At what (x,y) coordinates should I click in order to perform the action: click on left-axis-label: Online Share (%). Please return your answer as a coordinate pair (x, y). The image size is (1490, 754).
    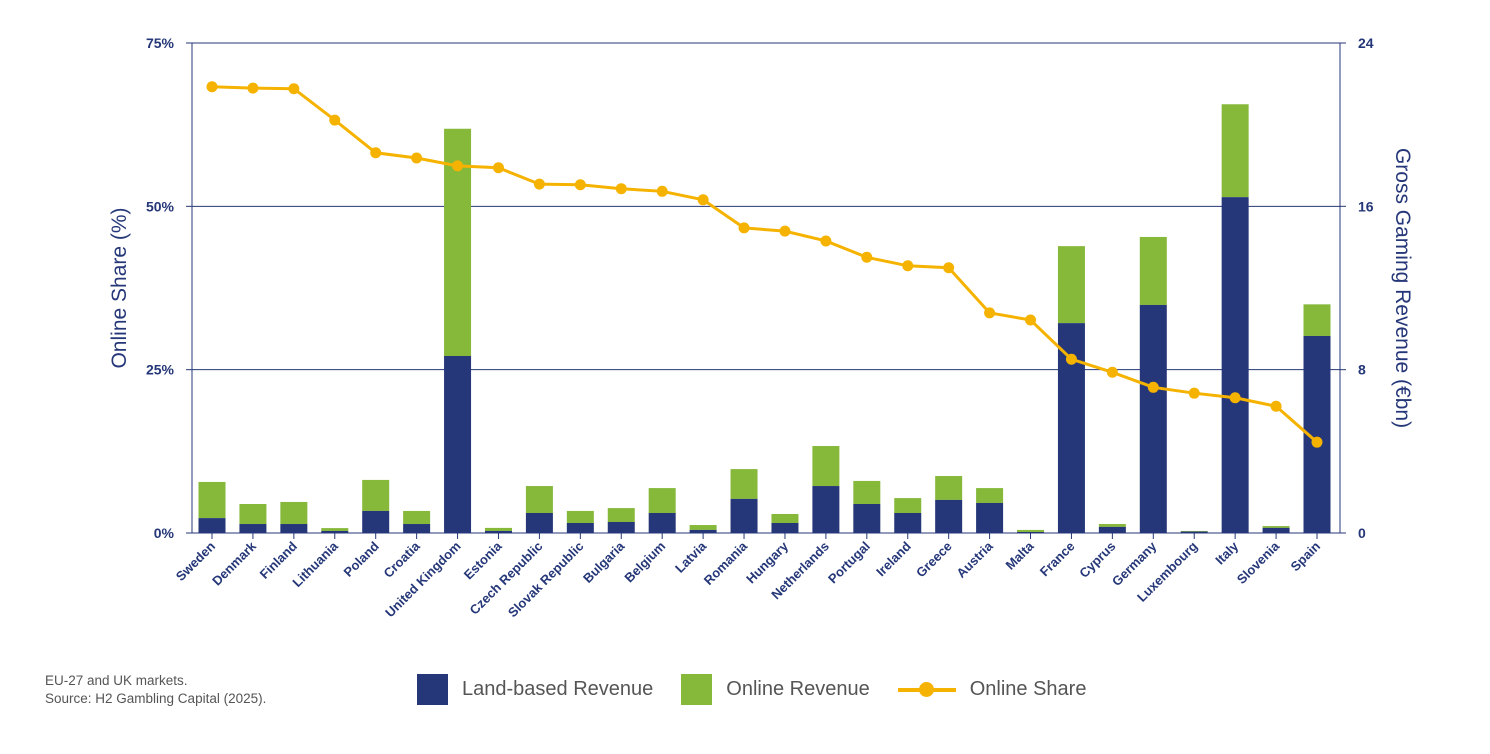
    Looking at the image, I should click on (119, 287).